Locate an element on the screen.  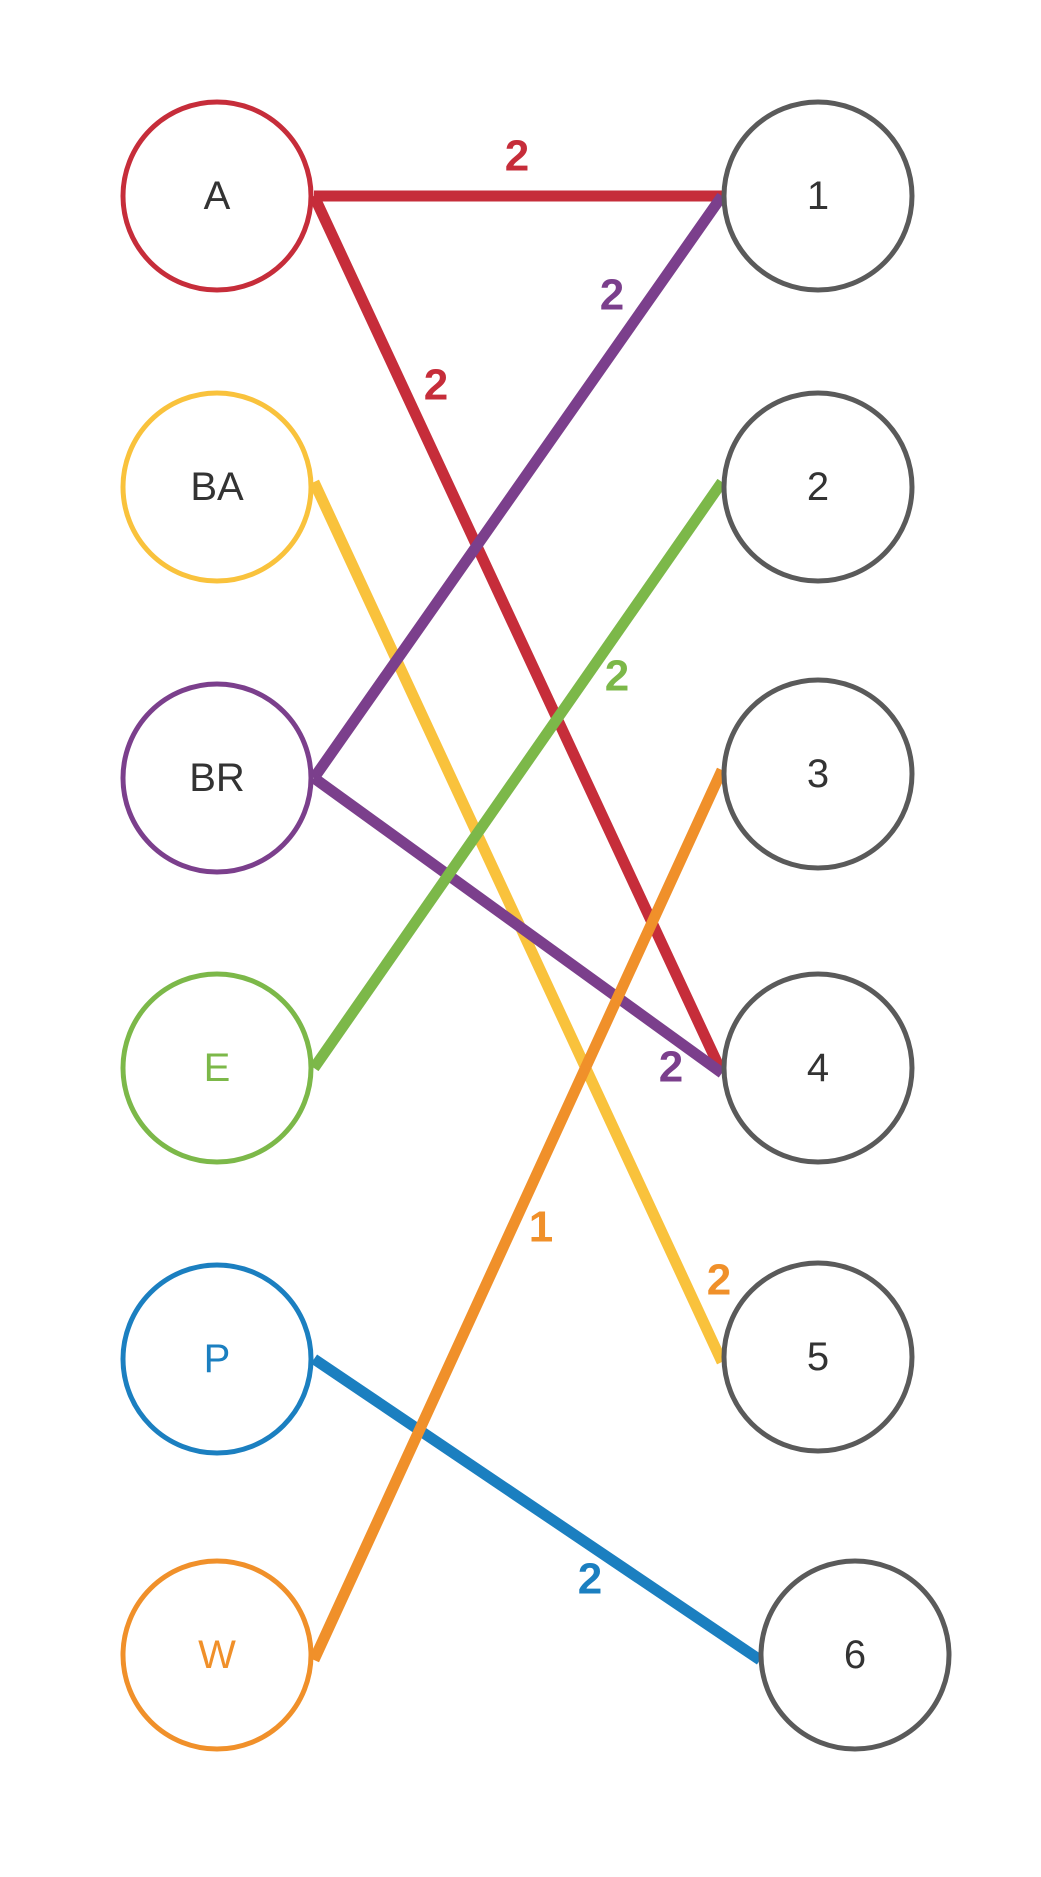
edge-label-a-1: 2 is located at coordinates (517, 156).